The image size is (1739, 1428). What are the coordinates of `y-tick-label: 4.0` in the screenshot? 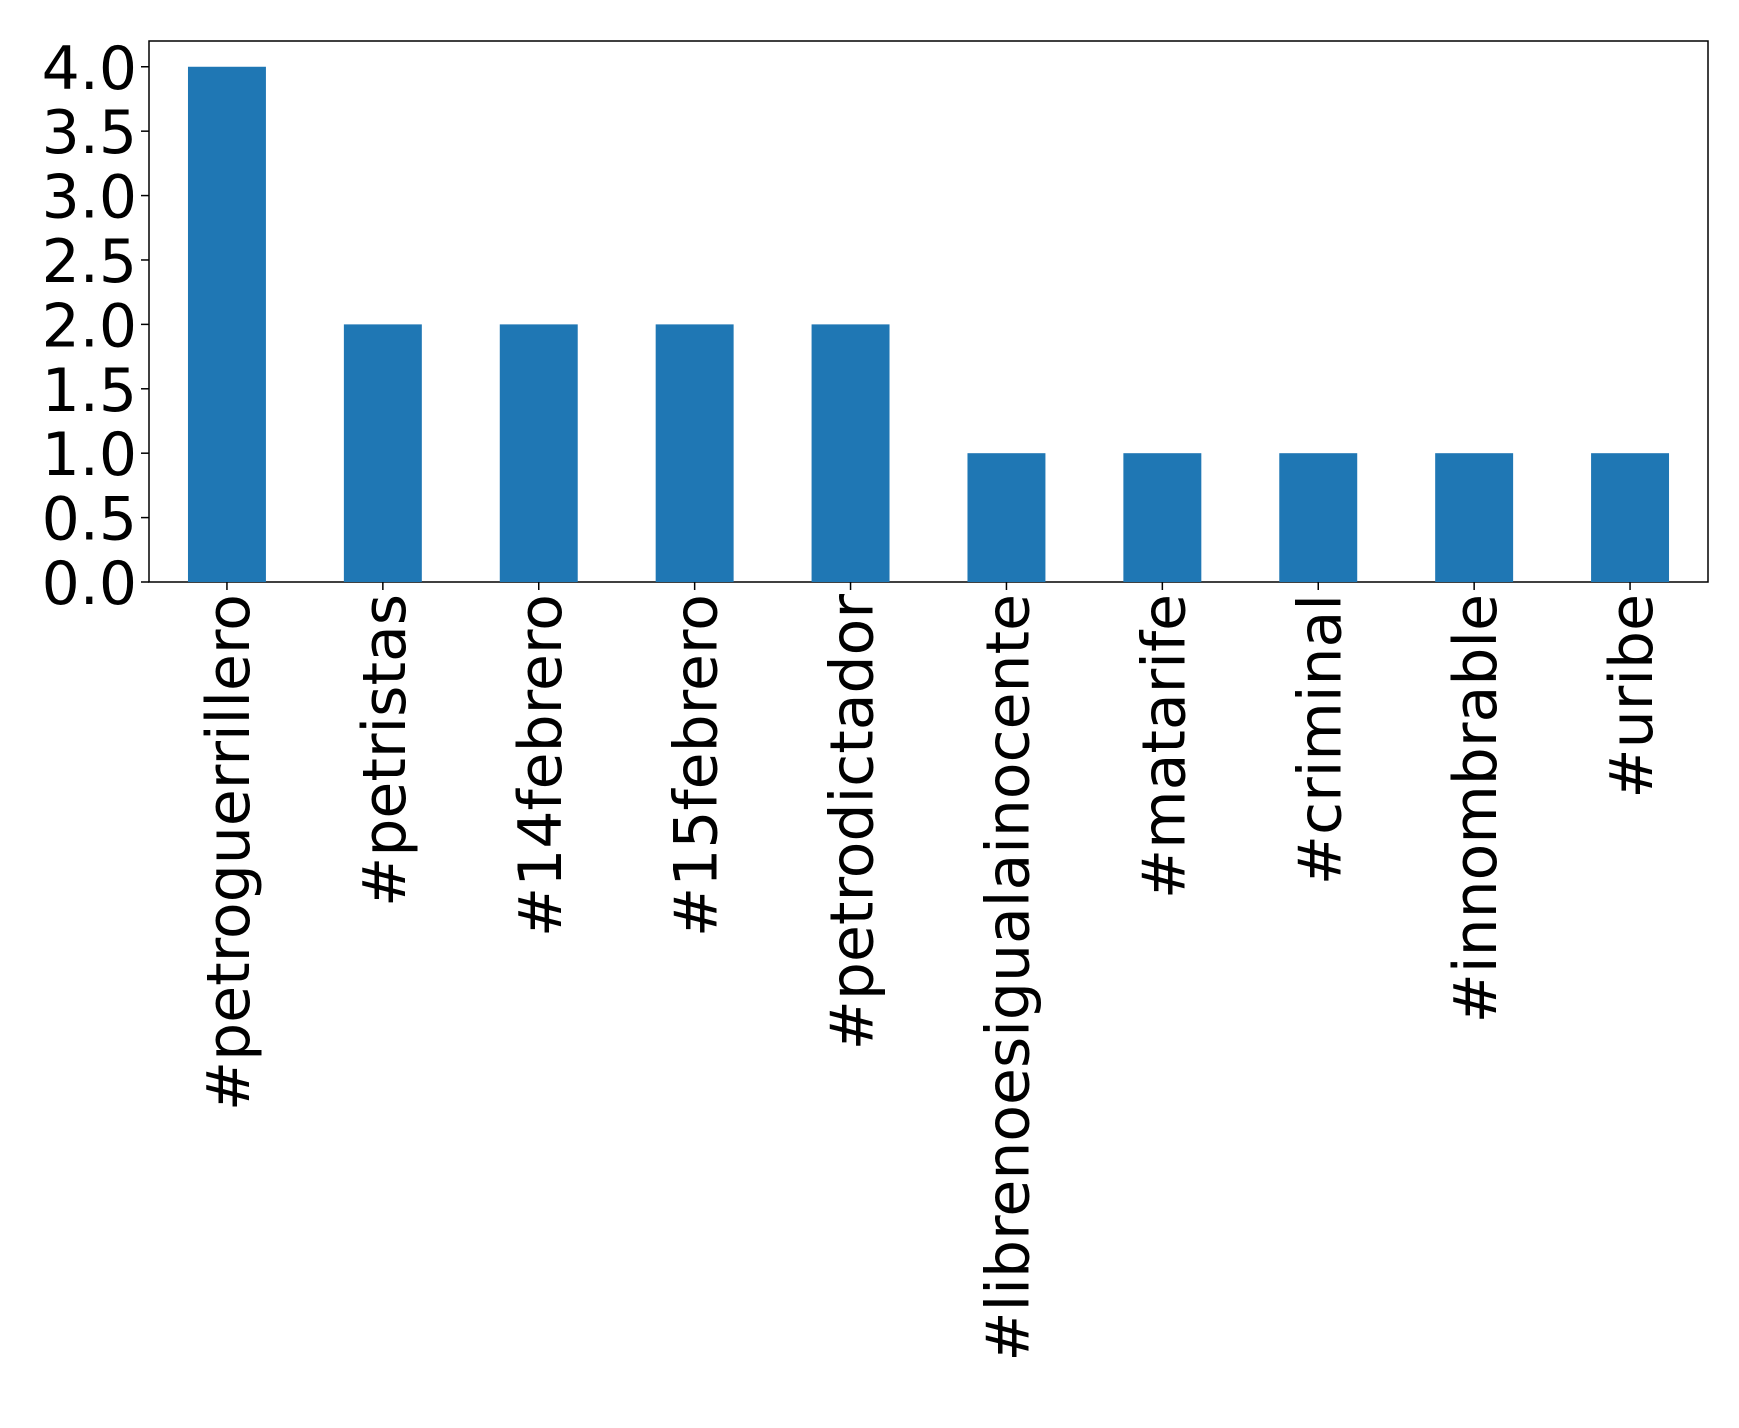 It's located at (89, 69).